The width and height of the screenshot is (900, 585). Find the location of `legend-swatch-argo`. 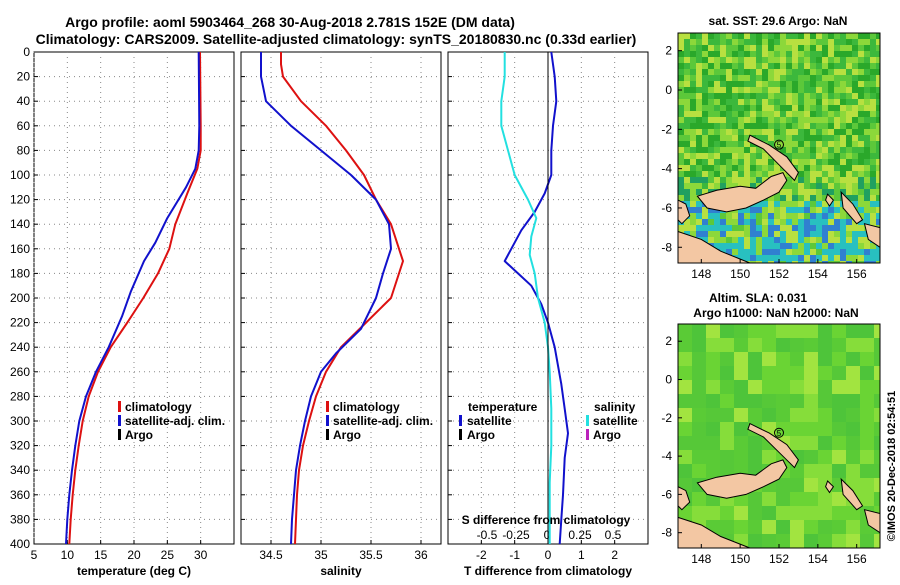

legend-swatch-argo is located at coordinates (327, 434).